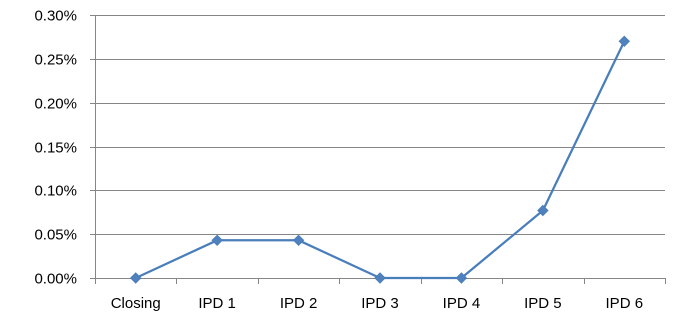 The height and width of the screenshot is (320, 685). Describe the element at coordinates (462, 303) in the screenshot. I see `x-tick-label: IPD 4` at that location.